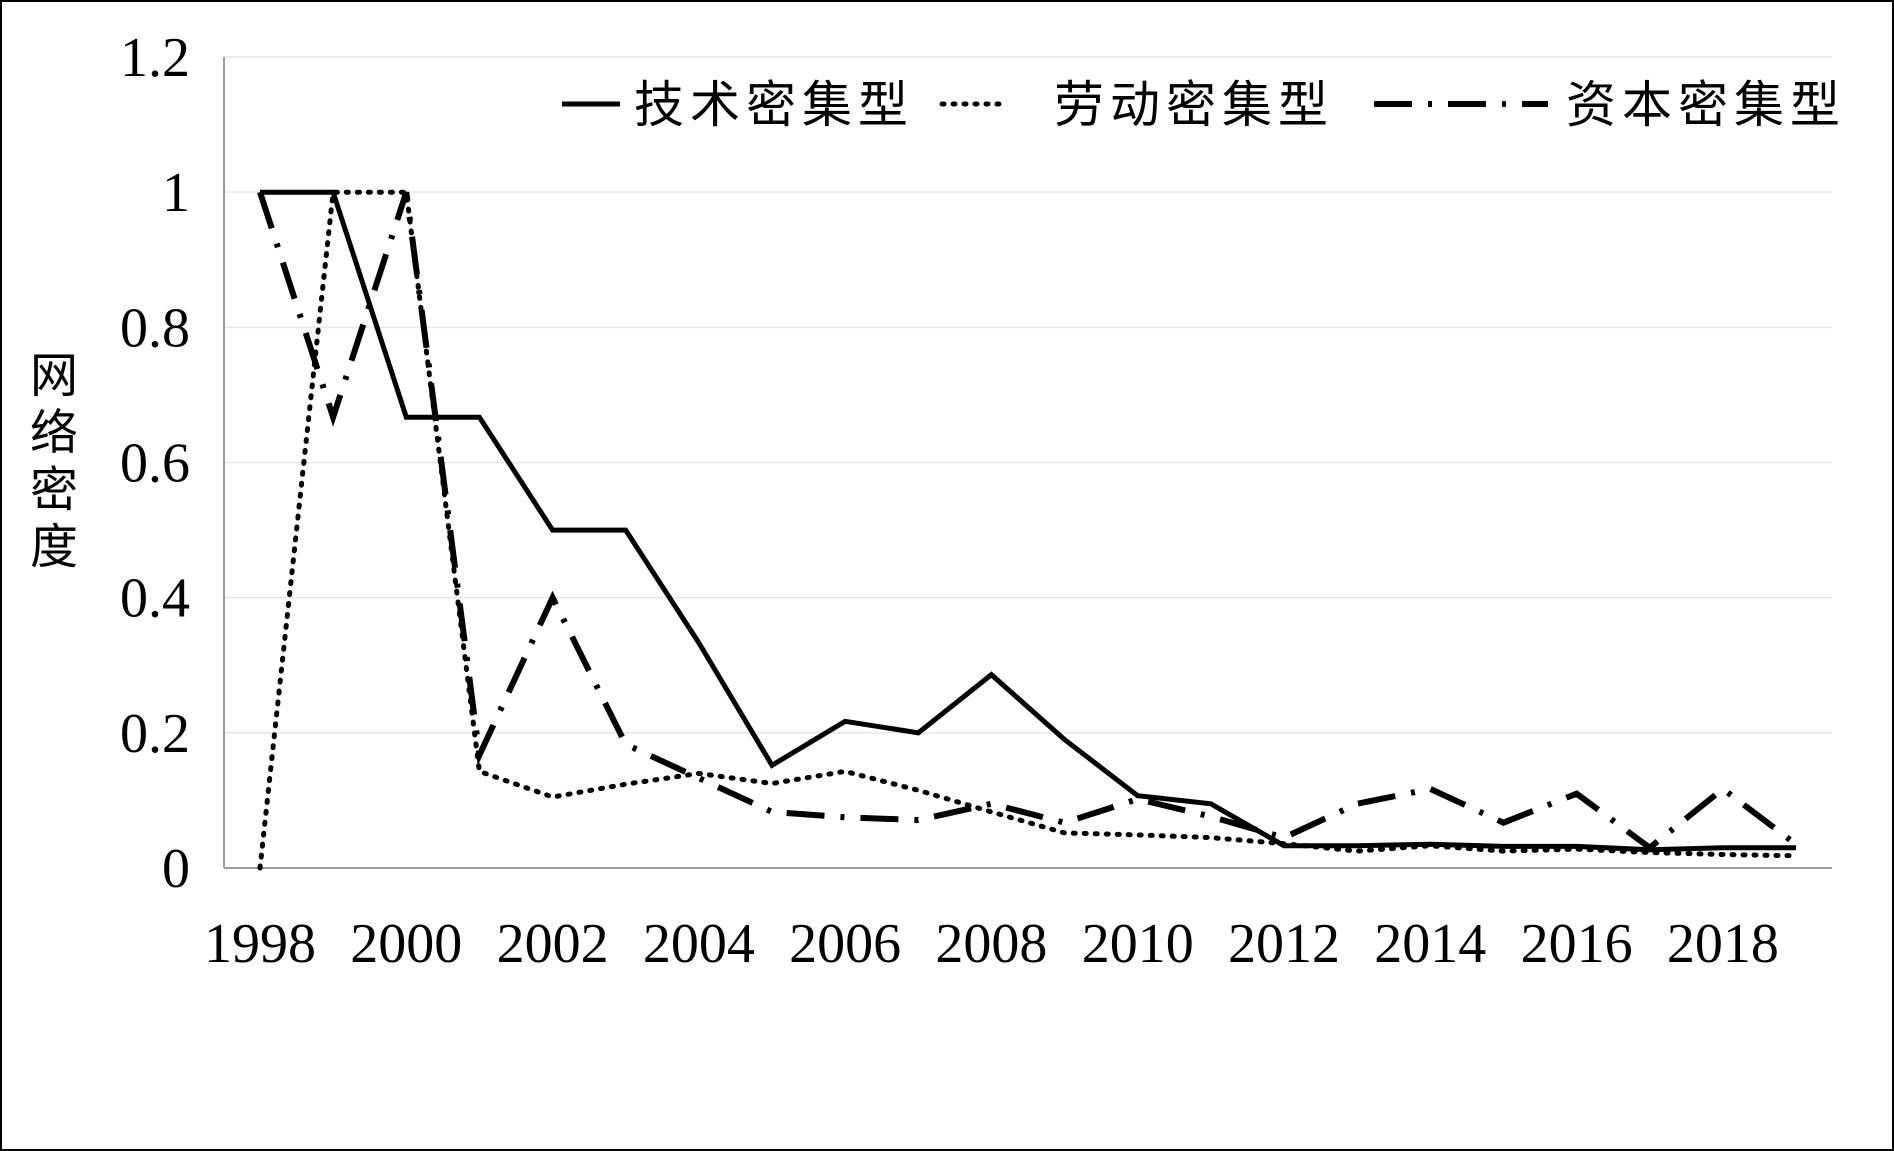 This screenshot has width=1894, height=1151. What do you see at coordinates (1284, 944) in the screenshot?
I see `x-tick-label: 2012` at bounding box center [1284, 944].